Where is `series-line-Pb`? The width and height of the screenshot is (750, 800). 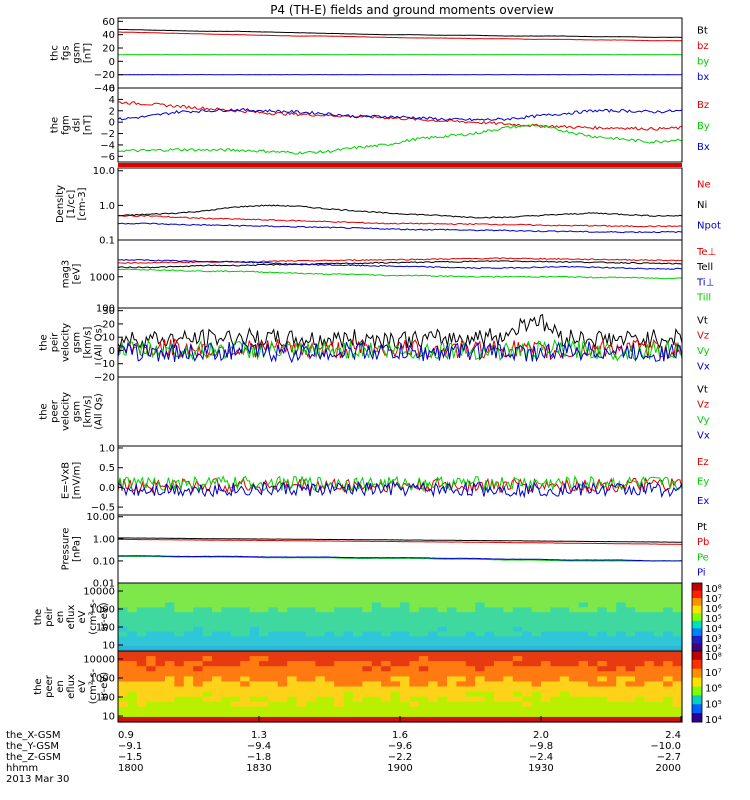 series-line-Pb is located at coordinates (400, 541).